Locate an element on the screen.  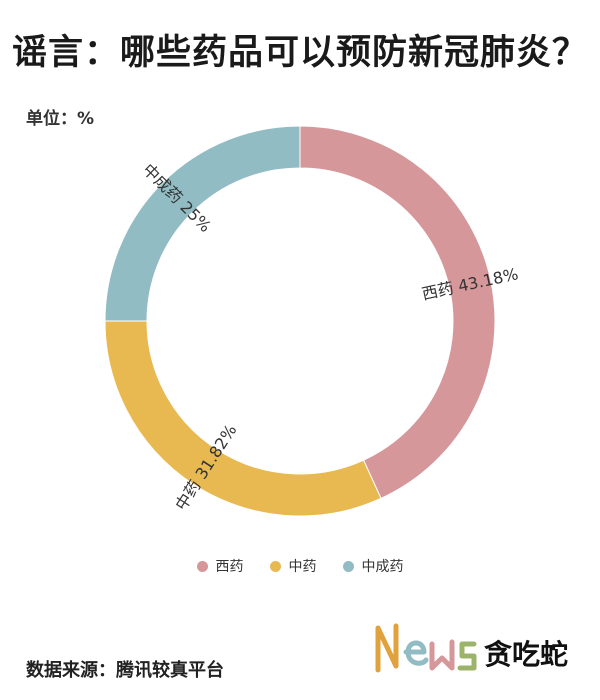
legend-label: 西药 is located at coordinates (229, 567).